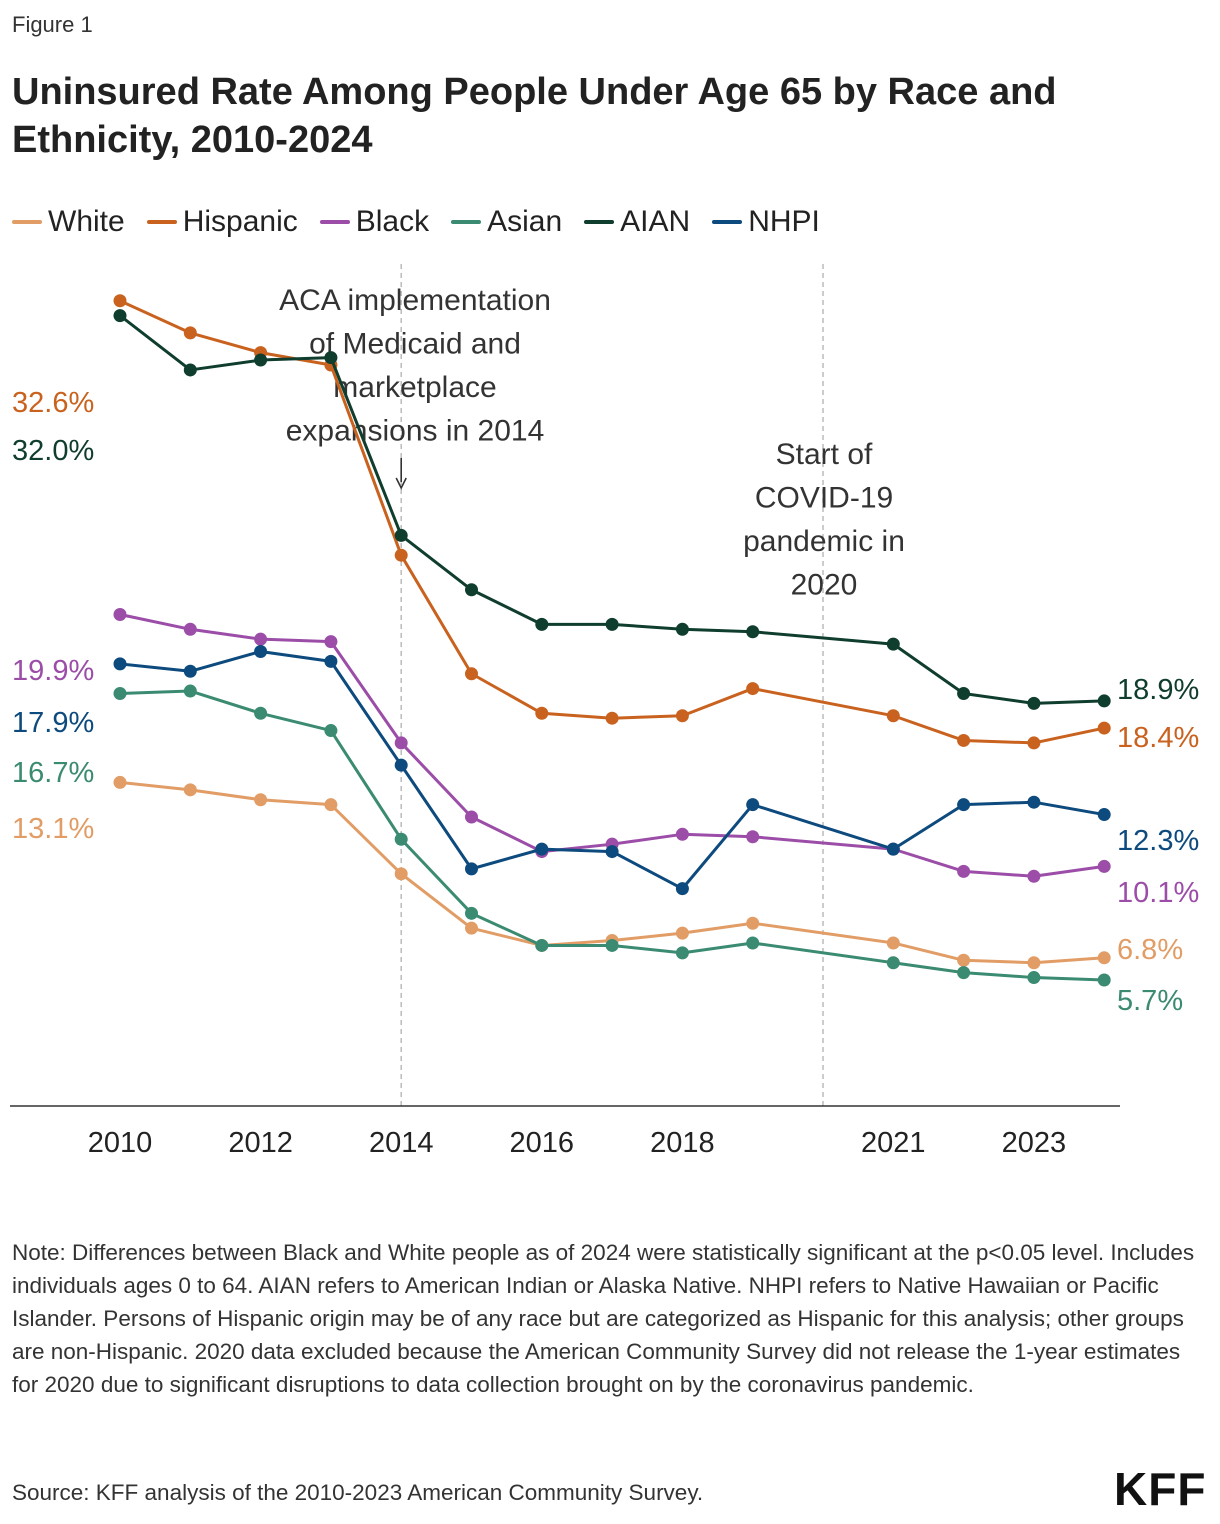  I want to click on point-nhpi-2018, so click(682, 889).